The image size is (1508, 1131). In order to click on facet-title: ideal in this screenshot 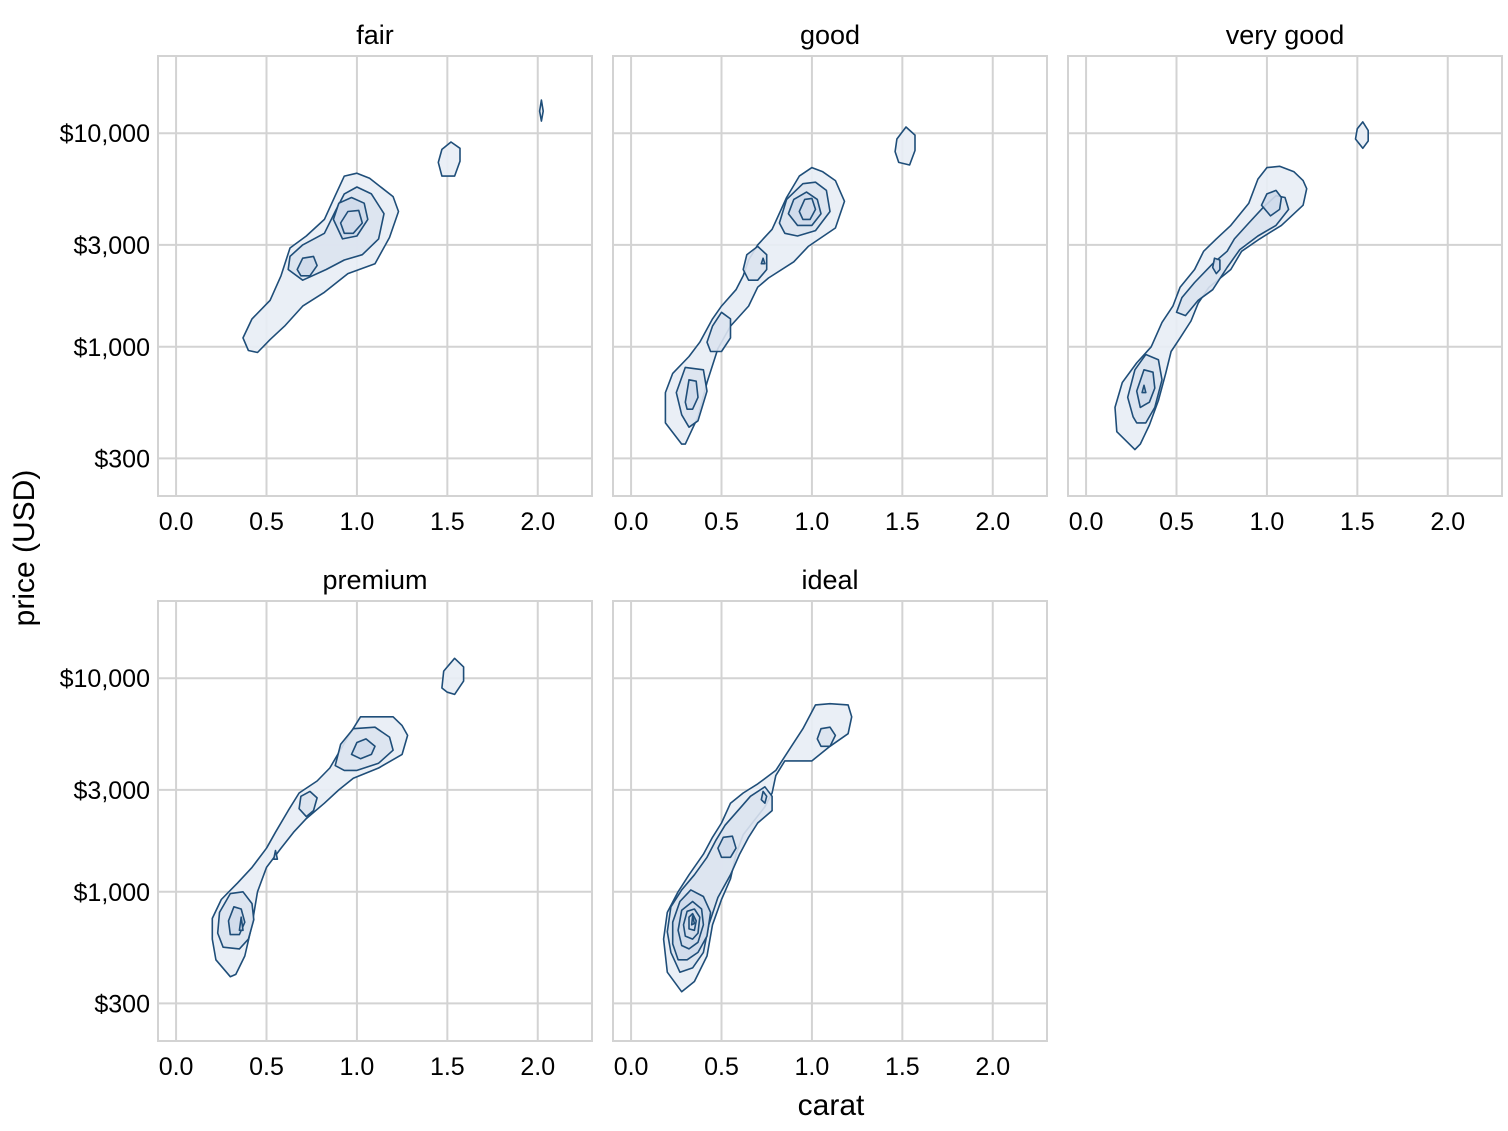, I will do `click(829, 580)`.